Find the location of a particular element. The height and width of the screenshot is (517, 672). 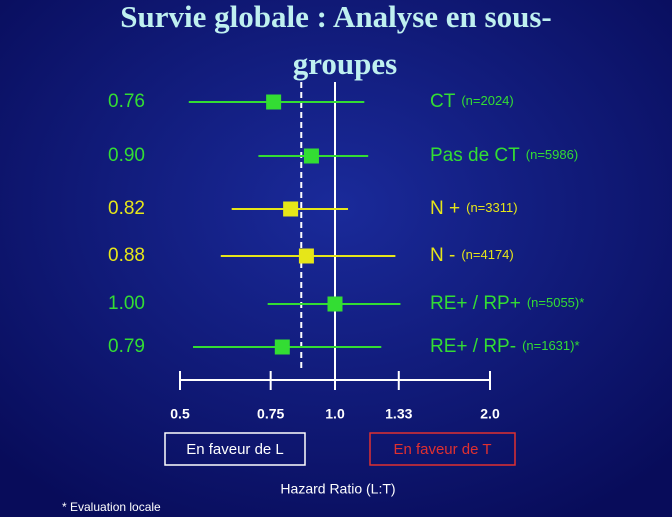

title-line: Survie globale : Analyse en sous- is located at coordinates (335, 17).